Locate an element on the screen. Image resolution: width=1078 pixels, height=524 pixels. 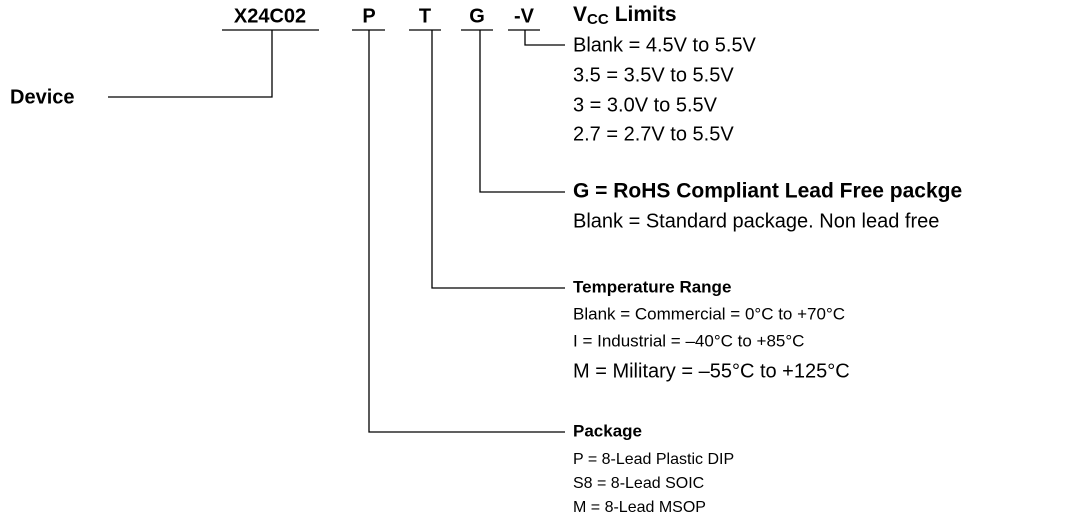
group-title: Temperature Range is located at coordinates (652, 286).